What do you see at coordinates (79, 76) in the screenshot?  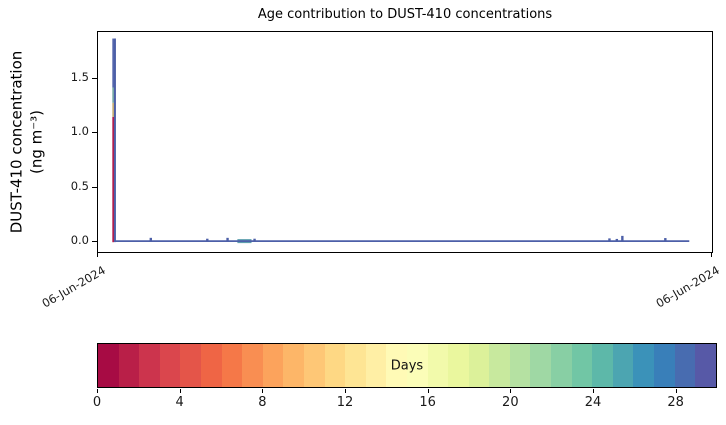 I see `y-tick-label: 1.5` at bounding box center [79, 76].